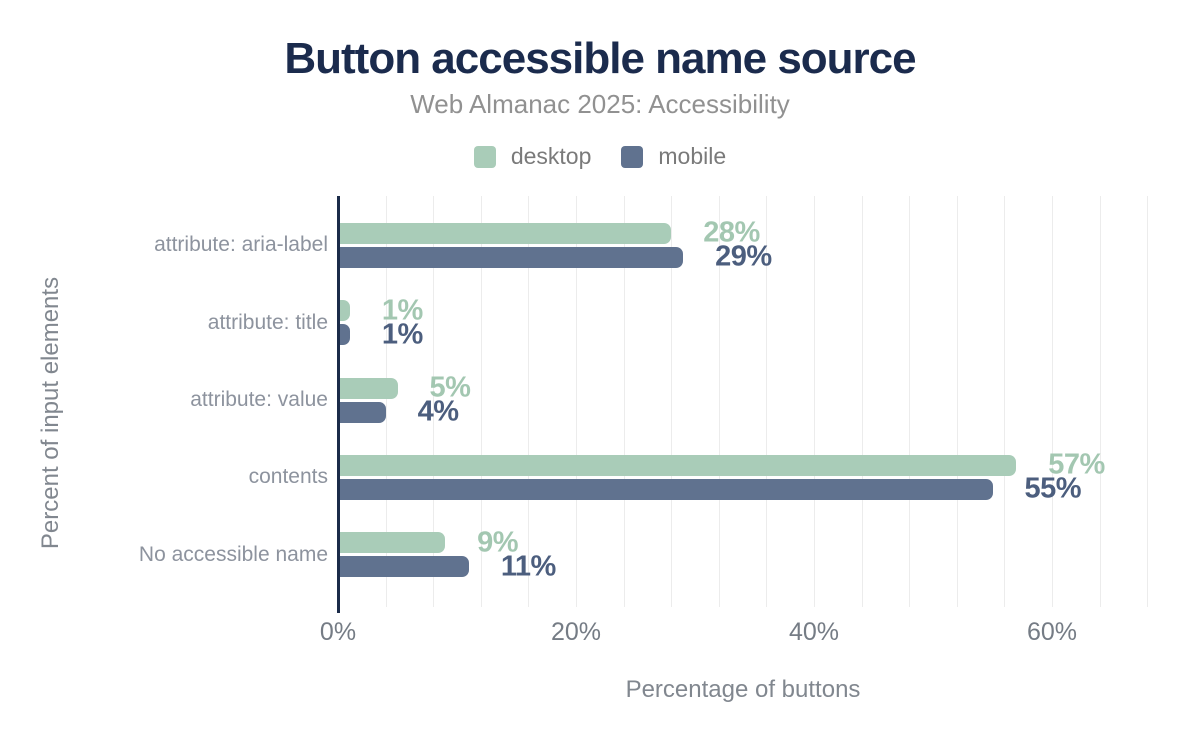 This screenshot has height=742, width=1200. I want to click on legend-label-mobile: mobile, so click(692, 156).